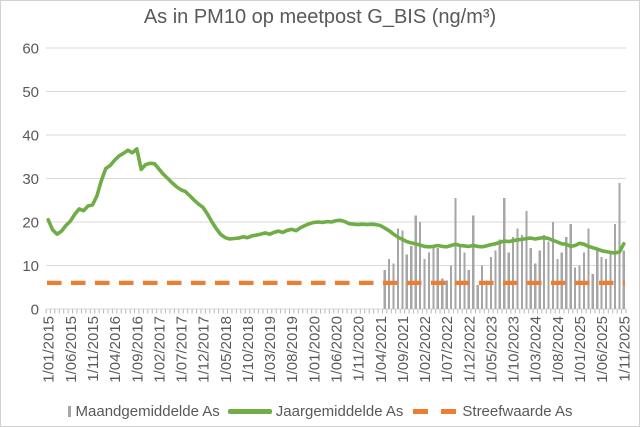 This screenshot has height=427, width=640. I want to click on y-tick-label: 40, so click(30, 136).